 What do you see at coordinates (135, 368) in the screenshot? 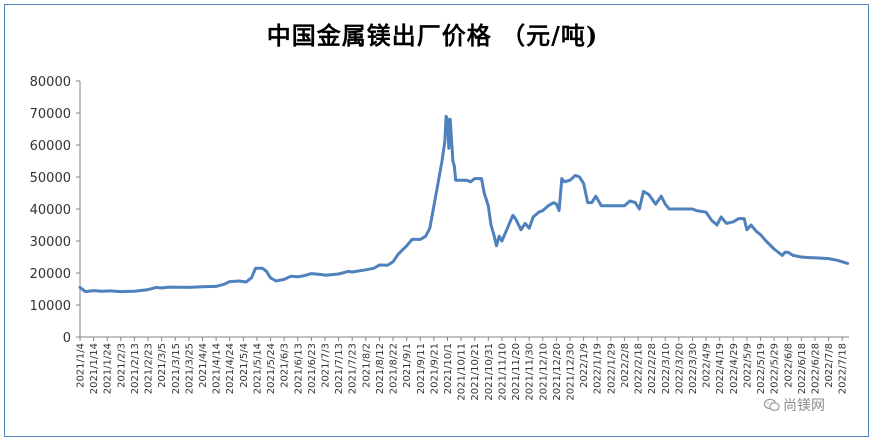
I see `x-tick-label: 2021/2/13` at bounding box center [135, 368].